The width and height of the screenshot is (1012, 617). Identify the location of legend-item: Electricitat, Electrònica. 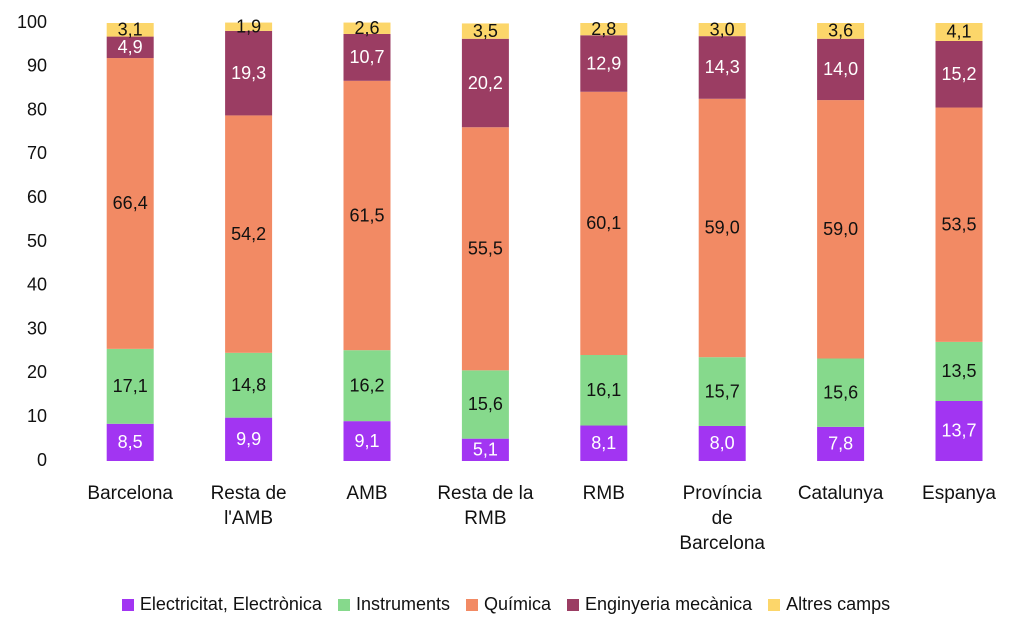
(221, 604).